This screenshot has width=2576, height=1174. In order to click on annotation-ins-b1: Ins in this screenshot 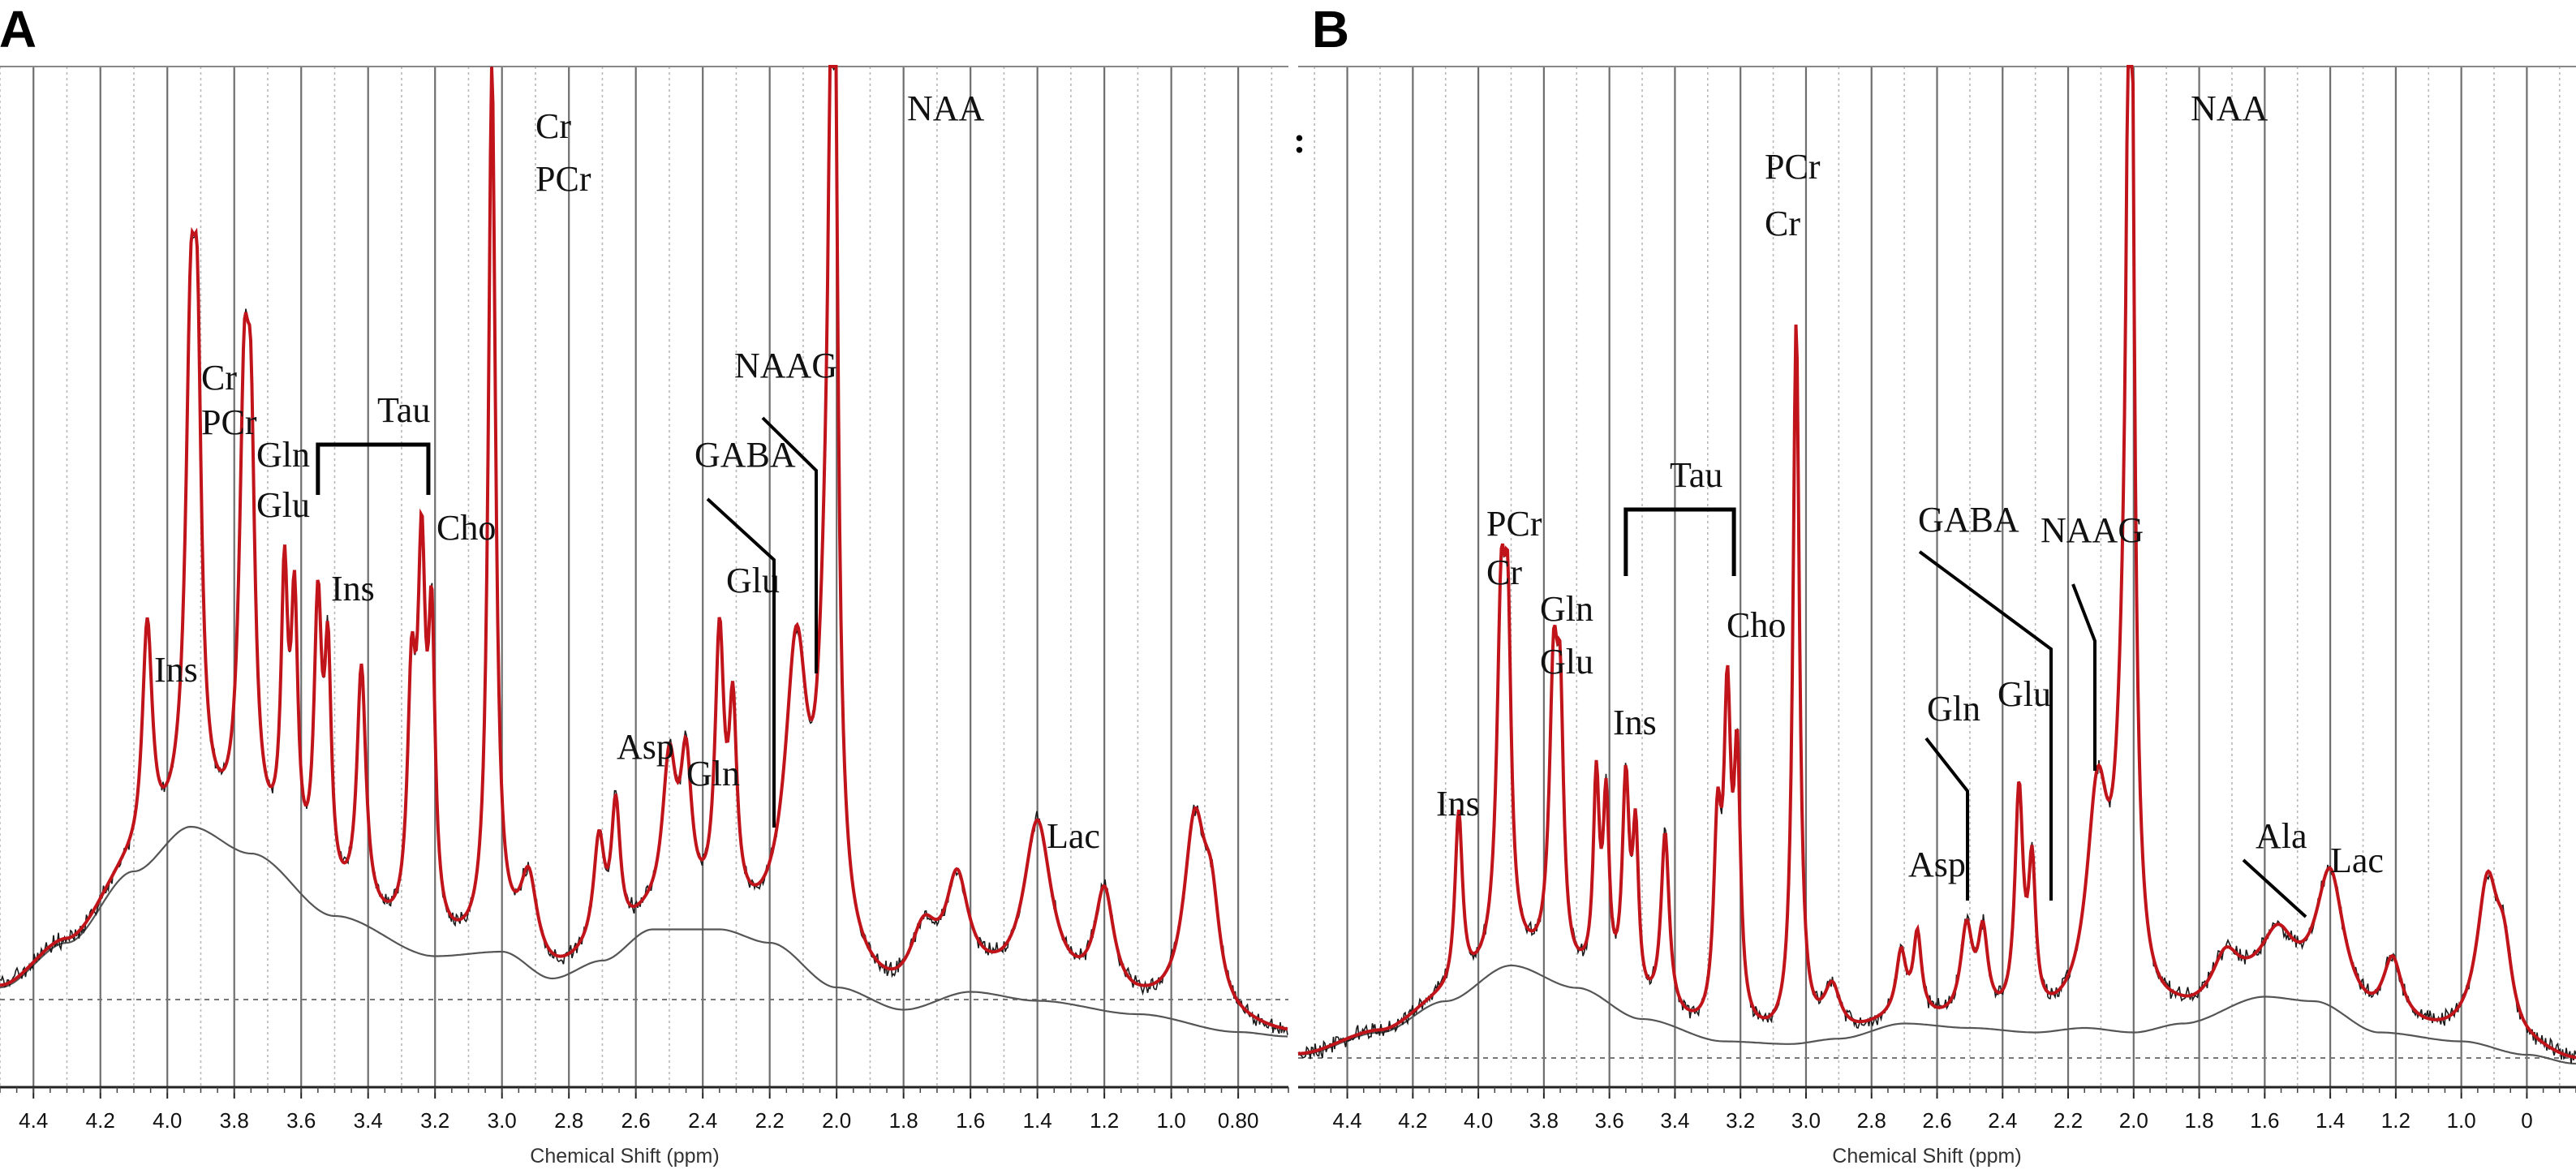, I will do `click(1458, 804)`.